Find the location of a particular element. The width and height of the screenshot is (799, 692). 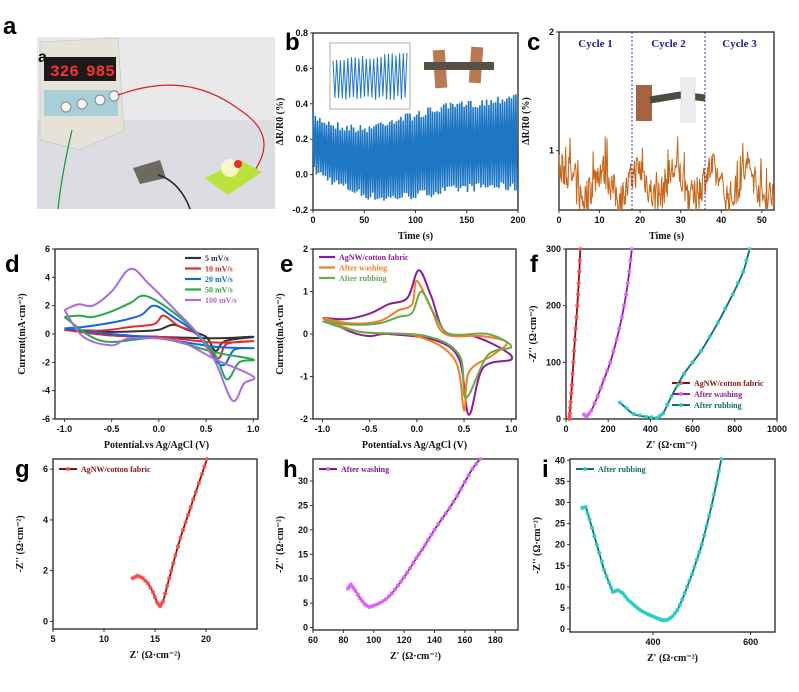

y-tick-label: 1 is located at coordinates (551, 151).